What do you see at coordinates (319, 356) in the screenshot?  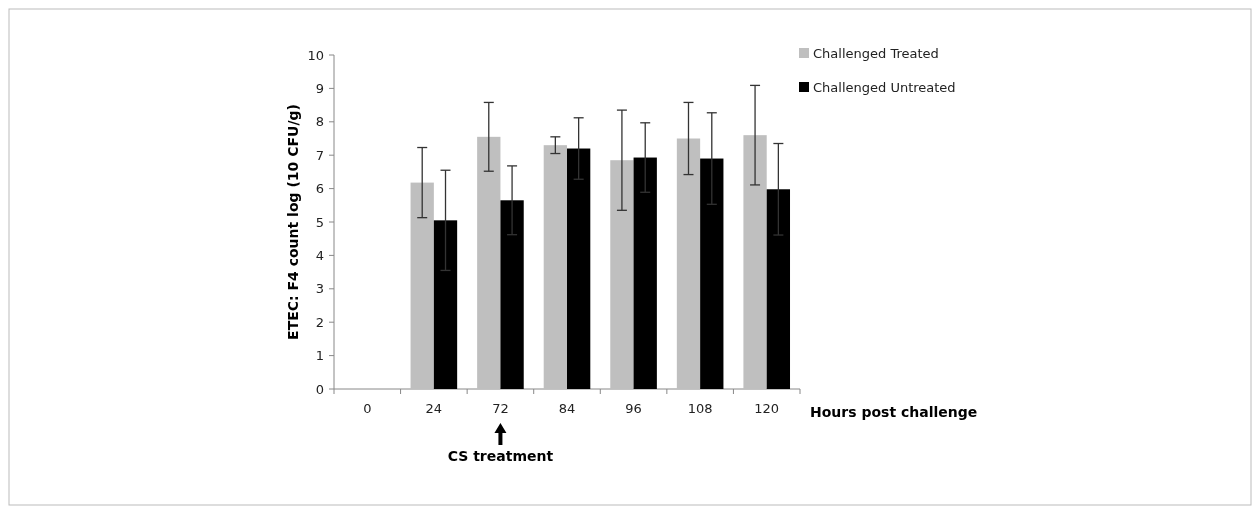 I see `y-tick-label: 1` at bounding box center [319, 356].